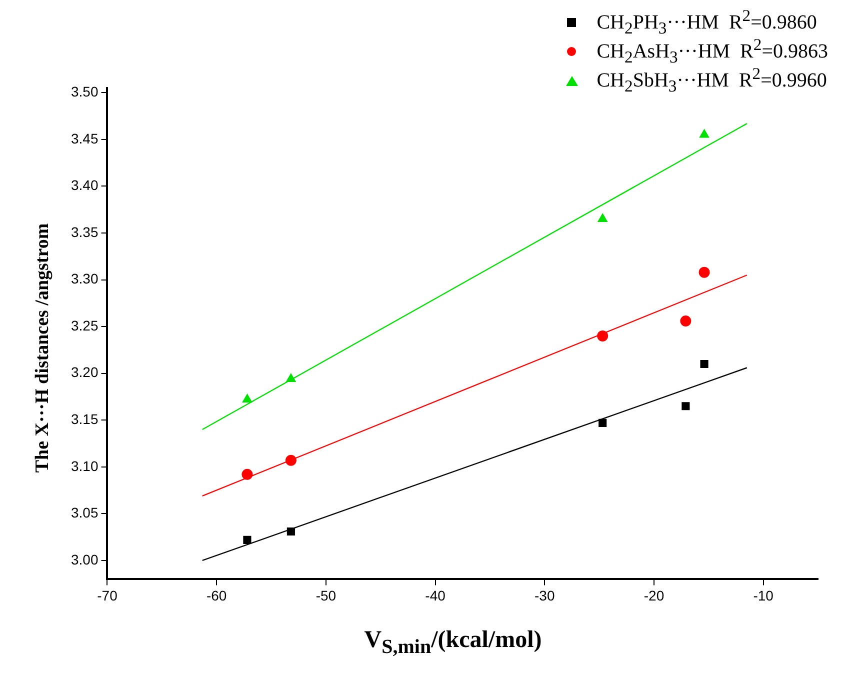  Describe the element at coordinates (712, 51) in the screenshot. I see `legend-label: CH$_{2}$AsH$_{3}$···HM R$^{2}$=0.9863` at that location.